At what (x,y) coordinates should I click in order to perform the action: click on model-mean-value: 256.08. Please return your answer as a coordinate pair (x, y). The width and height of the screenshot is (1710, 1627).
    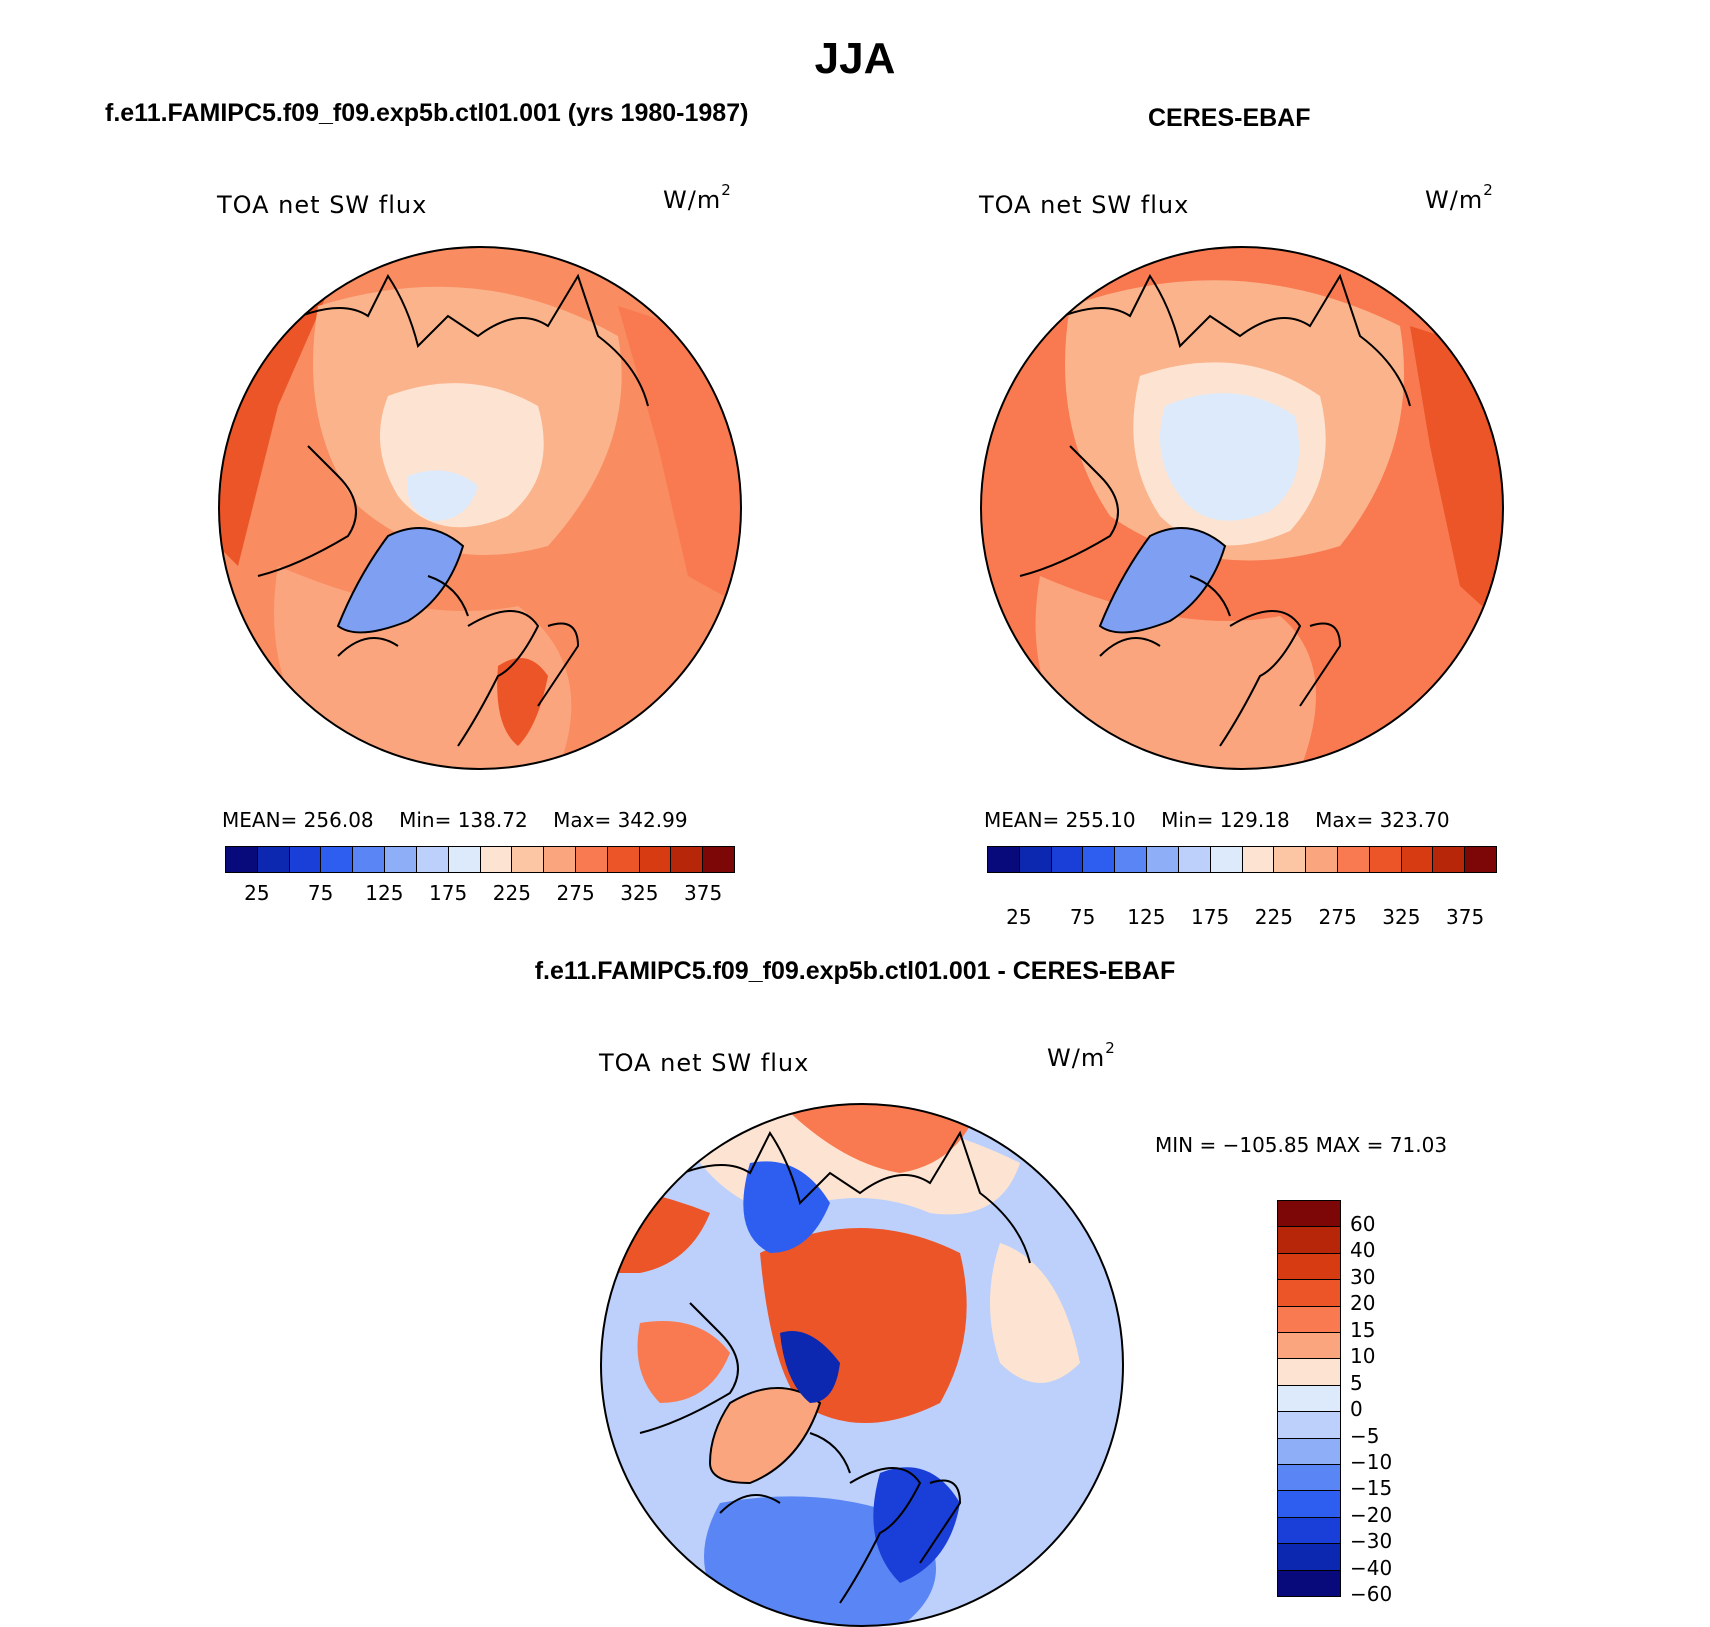
    Looking at the image, I should click on (338, 820).